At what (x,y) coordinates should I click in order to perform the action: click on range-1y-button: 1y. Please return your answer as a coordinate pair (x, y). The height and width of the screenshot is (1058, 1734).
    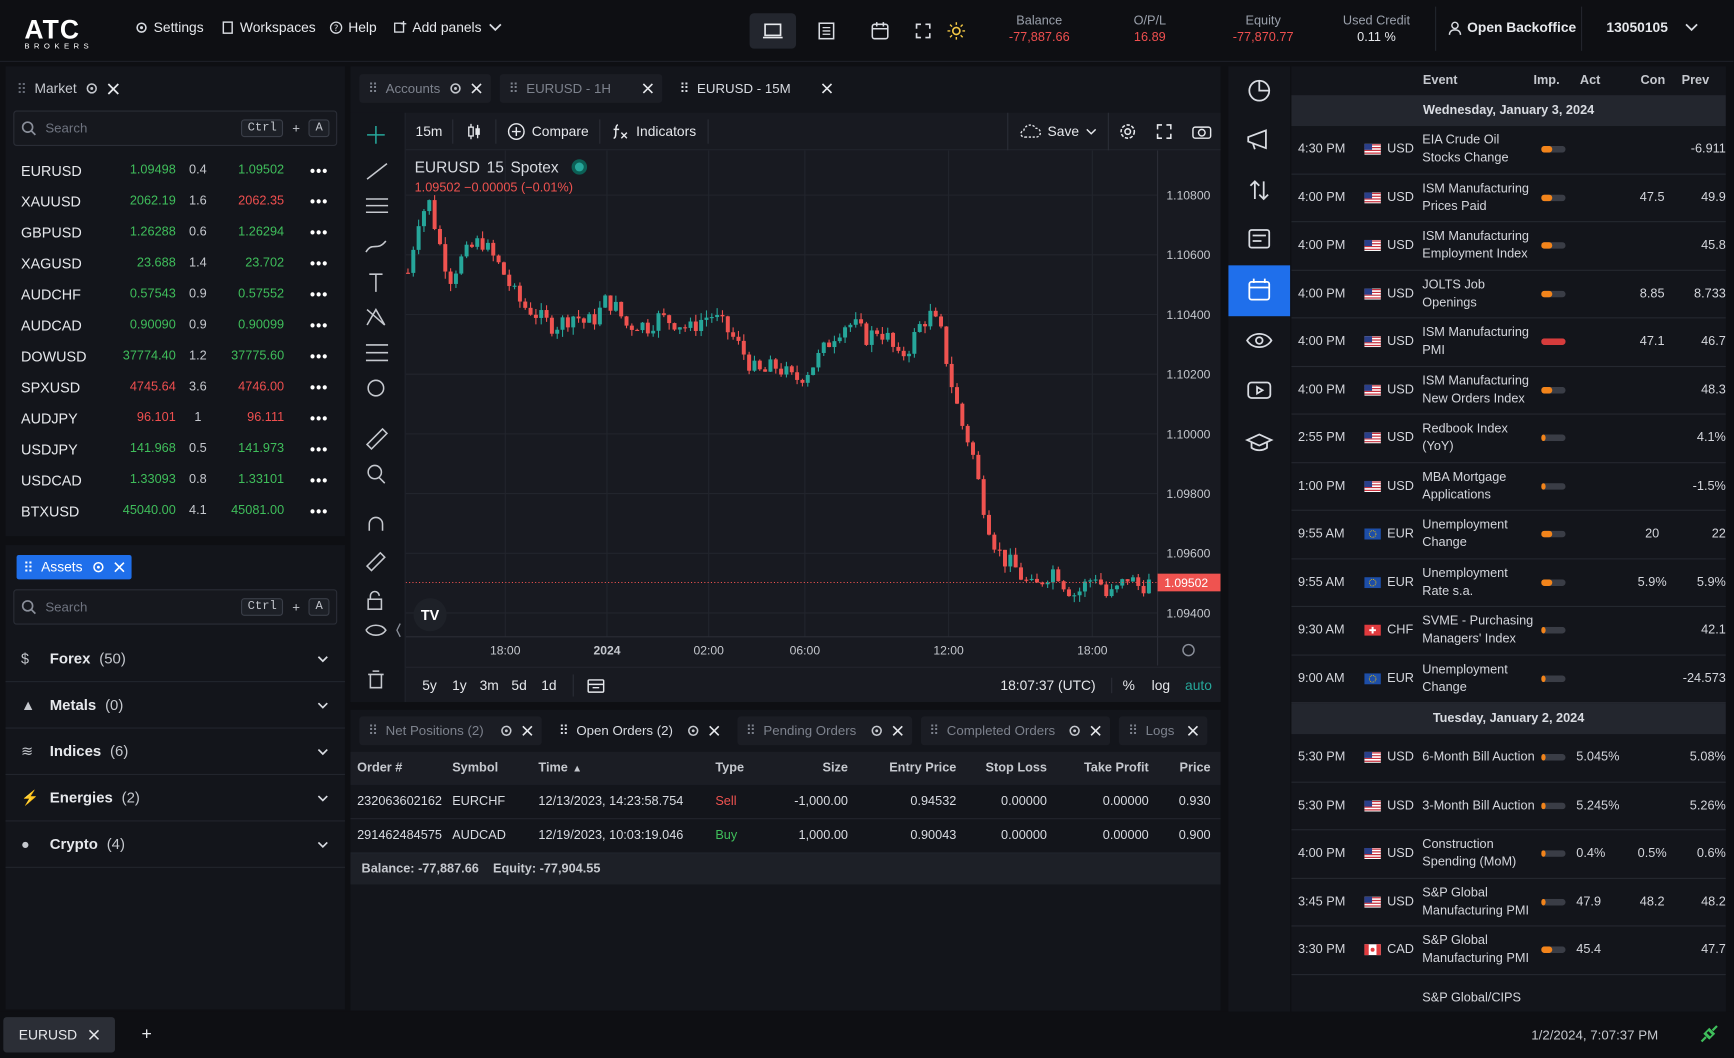
    Looking at the image, I should click on (459, 685).